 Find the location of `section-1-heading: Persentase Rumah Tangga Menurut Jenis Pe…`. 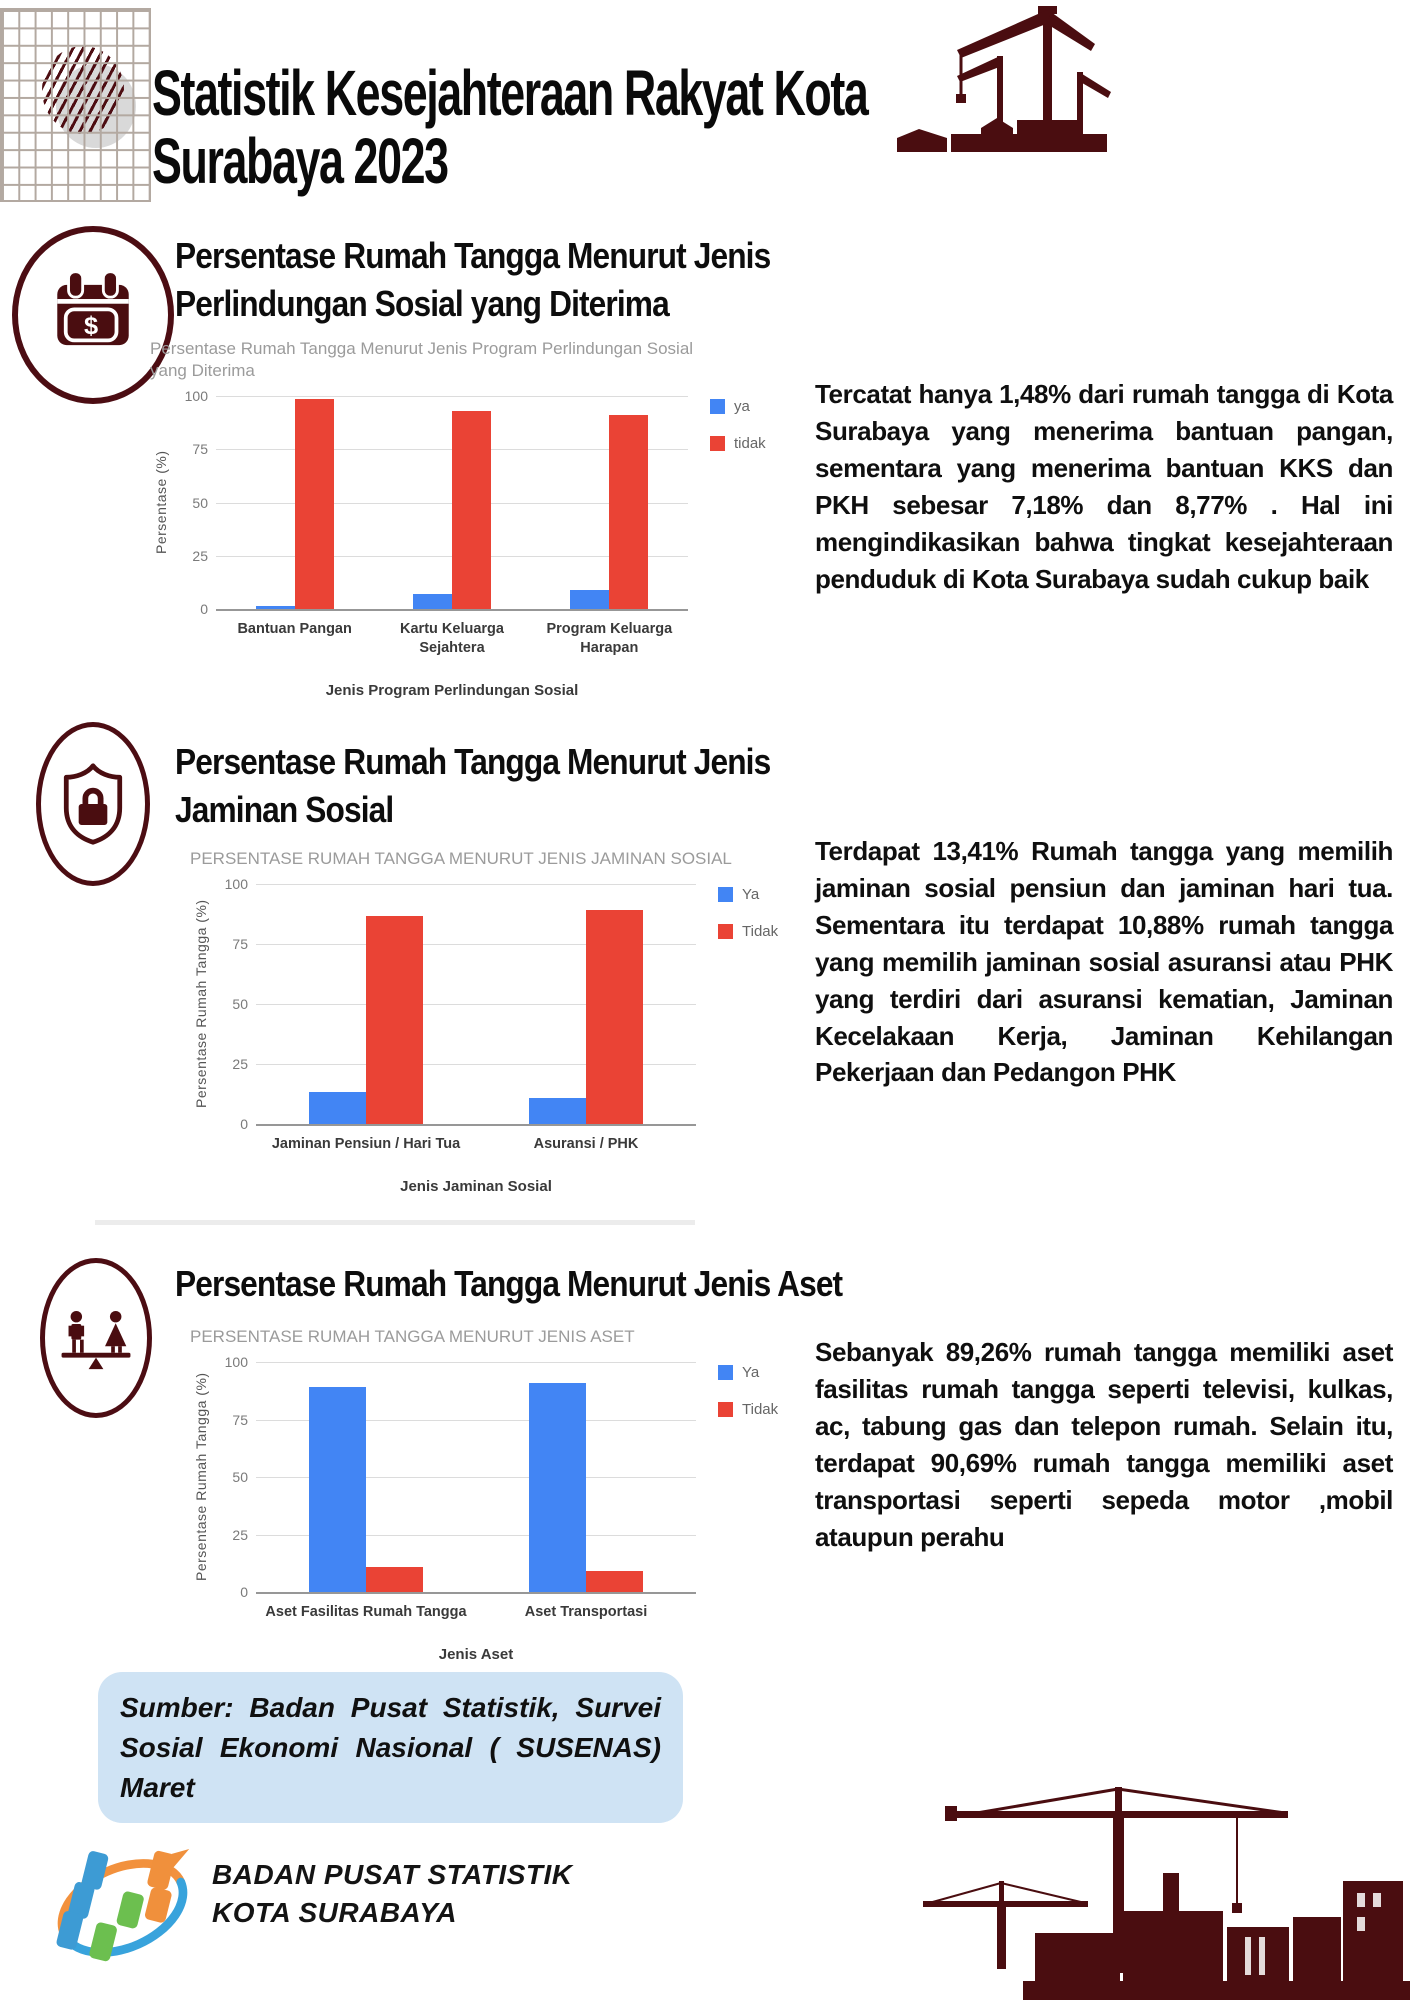

section-1-heading: Persentase Rumah Tangga Menurut Jenis Pe… is located at coordinates (473, 279).